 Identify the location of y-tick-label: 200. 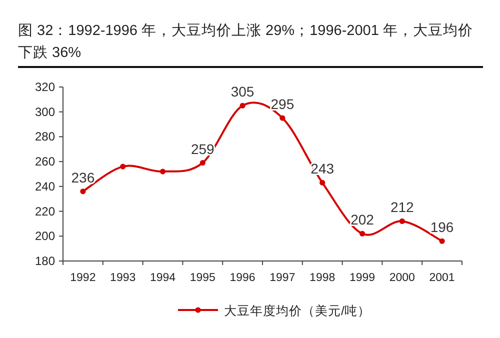
(45, 236).